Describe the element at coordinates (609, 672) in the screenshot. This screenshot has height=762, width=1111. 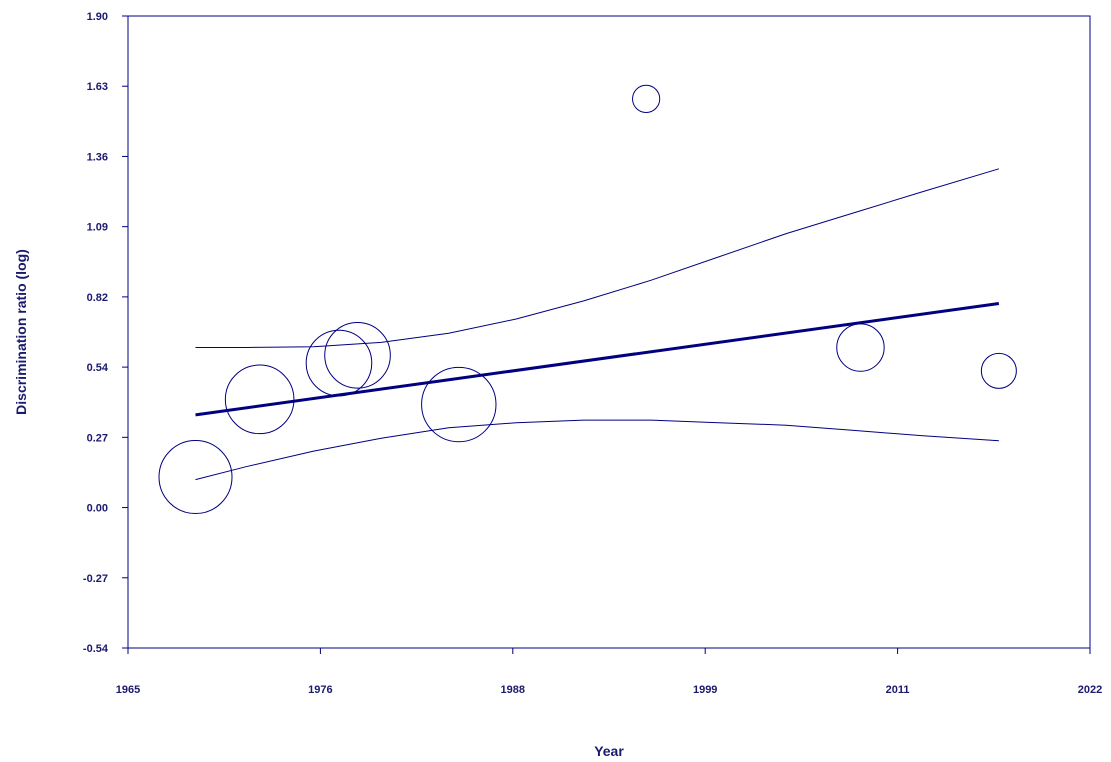
I see `x-axis-ticks: 1965 1976 1988 1999 2011 2022` at that location.